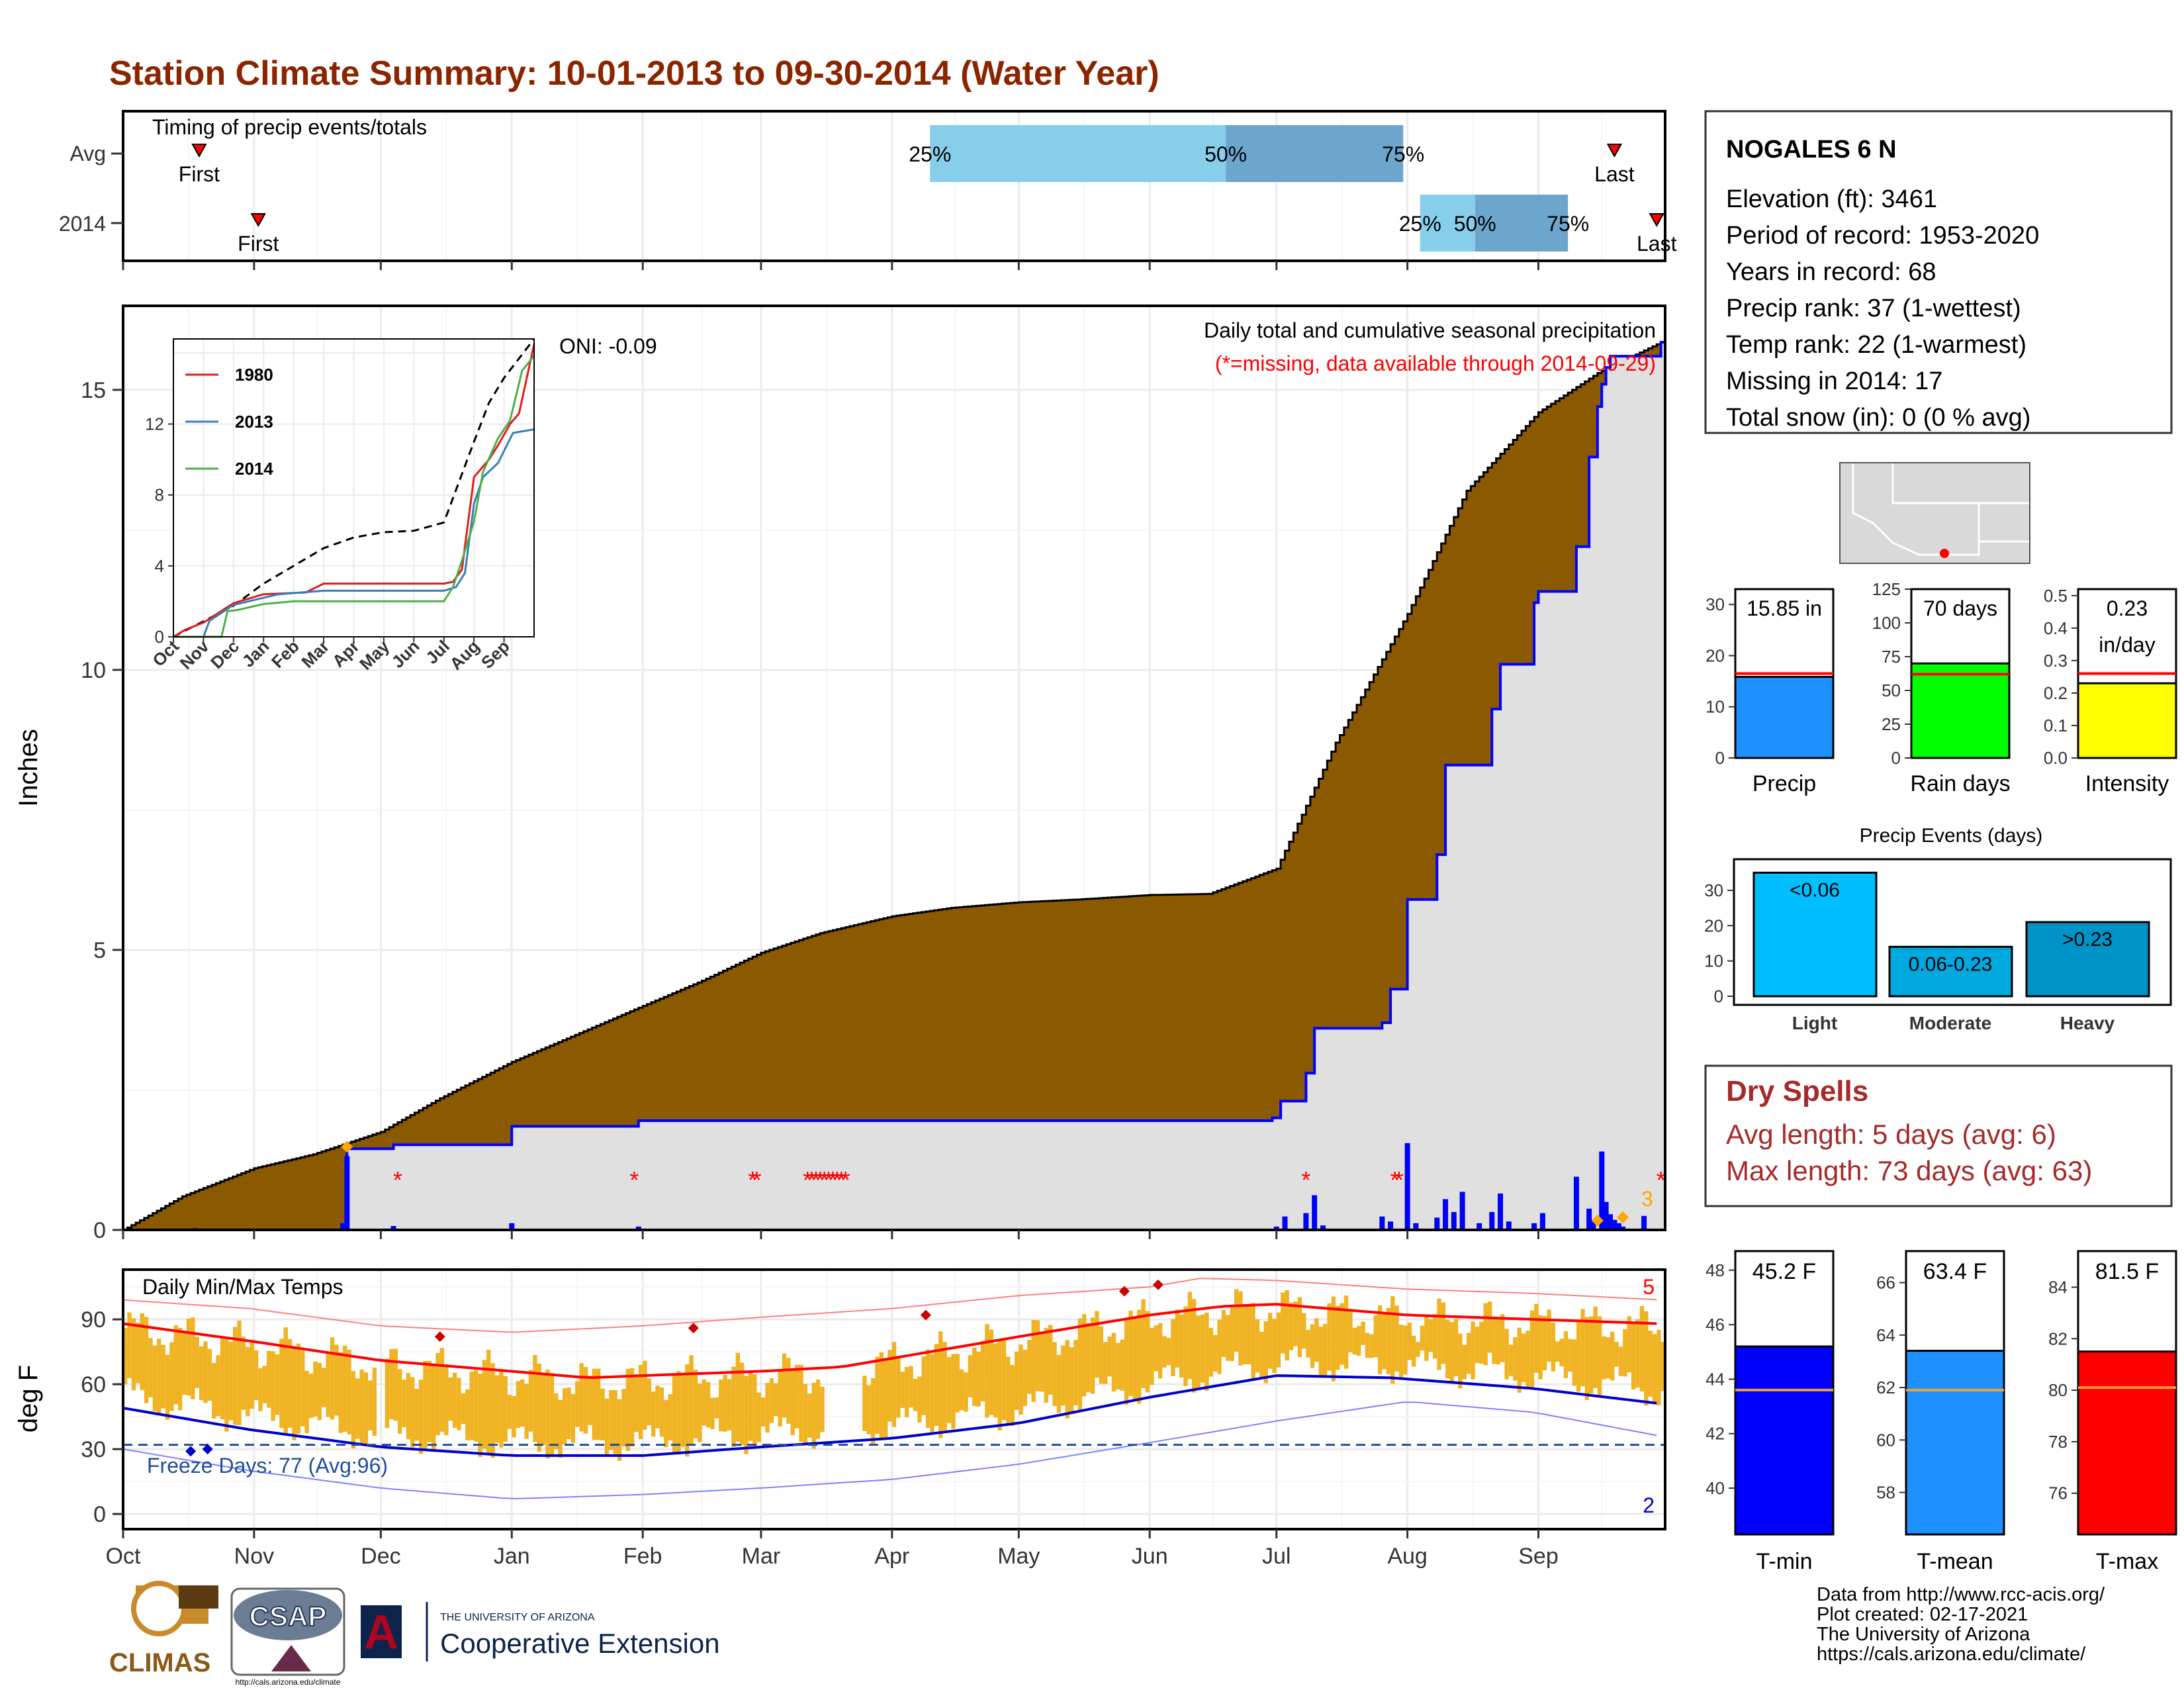 This screenshot has width=2184, height=1688. What do you see at coordinates (2056, 596) in the screenshot?
I see `summary-y-tick-label: 0.5` at bounding box center [2056, 596].